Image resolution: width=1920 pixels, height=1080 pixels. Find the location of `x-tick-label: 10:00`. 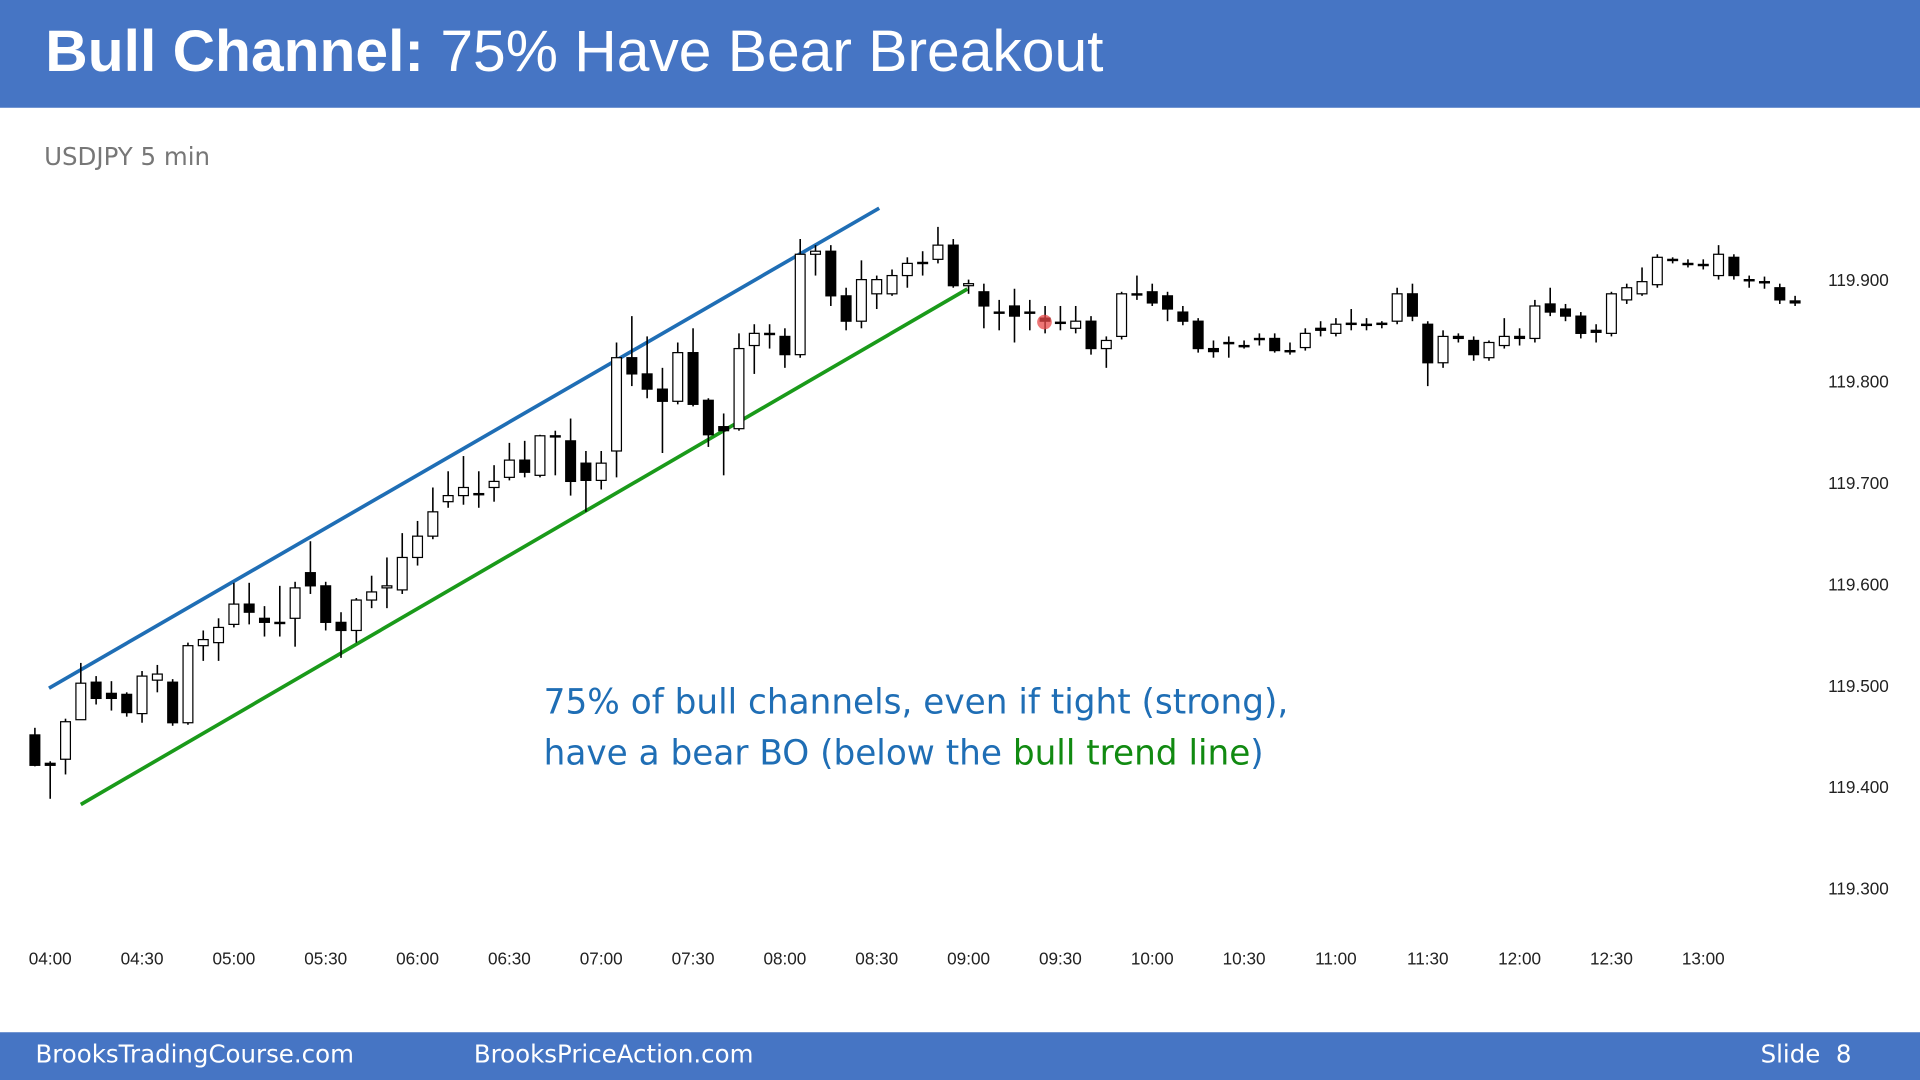

x-tick-label: 10:00 is located at coordinates (1152, 959).